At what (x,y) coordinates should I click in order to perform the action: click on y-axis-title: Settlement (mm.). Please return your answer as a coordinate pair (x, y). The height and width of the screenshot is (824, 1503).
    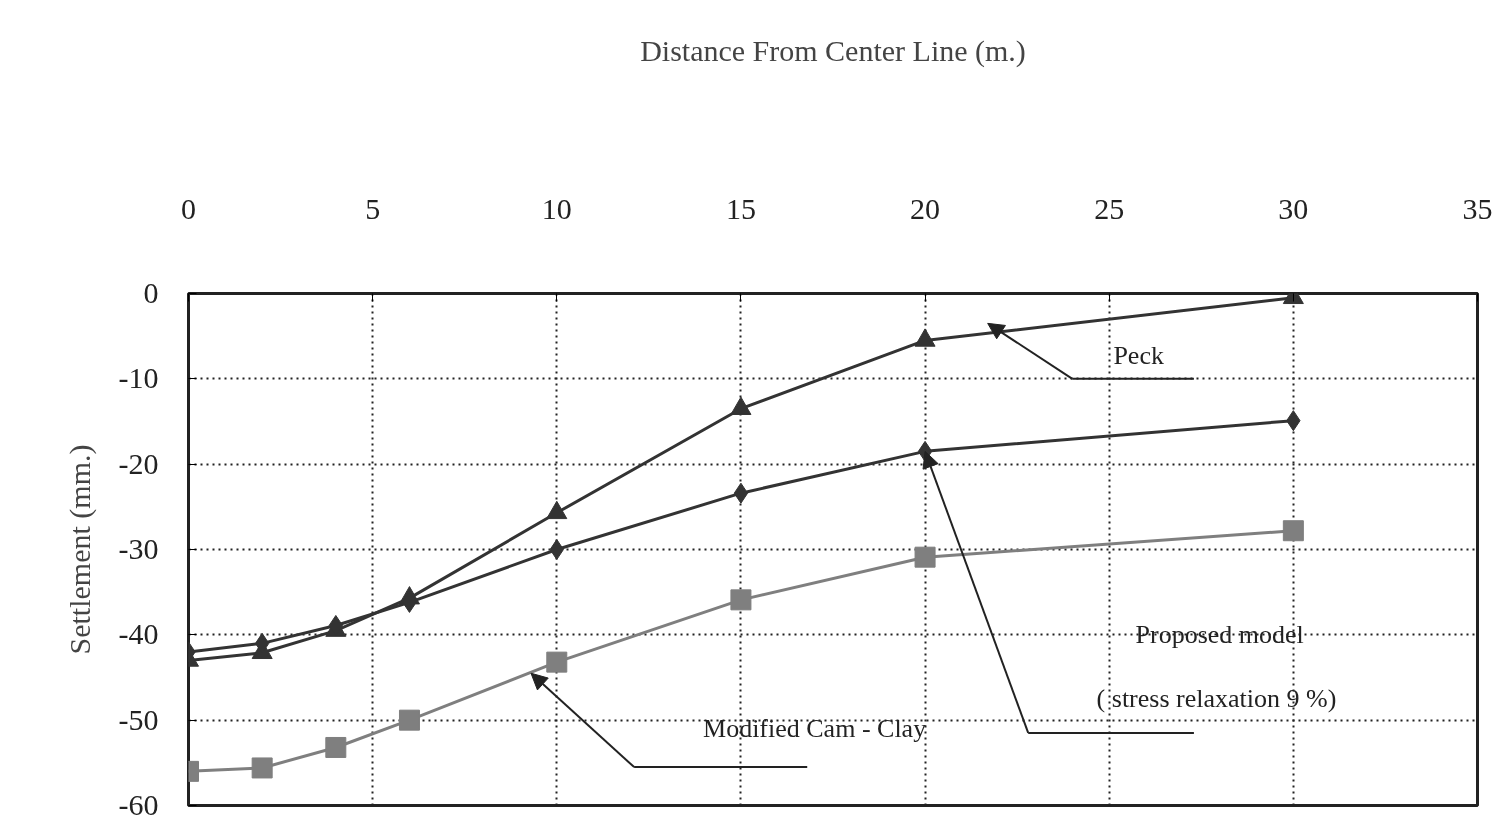
    Looking at the image, I should click on (79, 549).